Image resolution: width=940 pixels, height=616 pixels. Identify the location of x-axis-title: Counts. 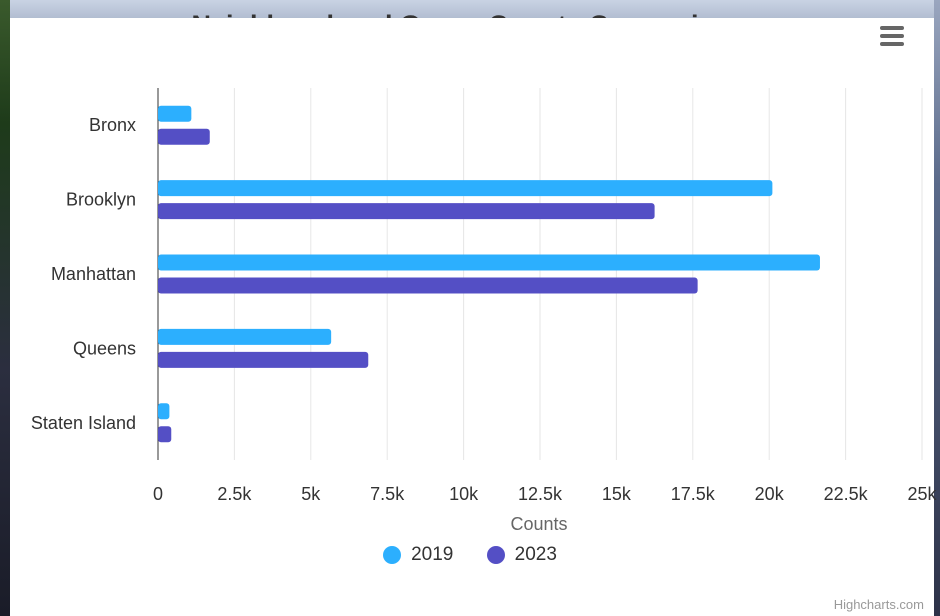
(538, 524).